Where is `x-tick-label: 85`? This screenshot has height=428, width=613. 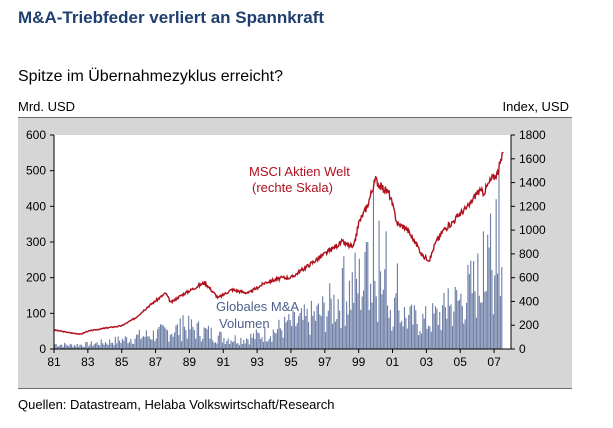
x-tick-label: 85 is located at coordinates (122, 362).